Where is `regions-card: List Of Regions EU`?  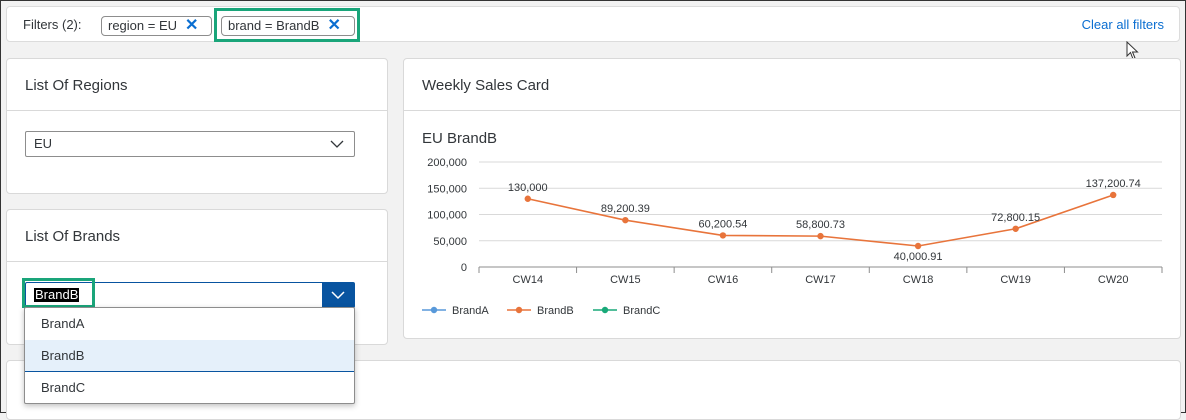 regions-card: List Of Regions EU is located at coordinates (197, 126).